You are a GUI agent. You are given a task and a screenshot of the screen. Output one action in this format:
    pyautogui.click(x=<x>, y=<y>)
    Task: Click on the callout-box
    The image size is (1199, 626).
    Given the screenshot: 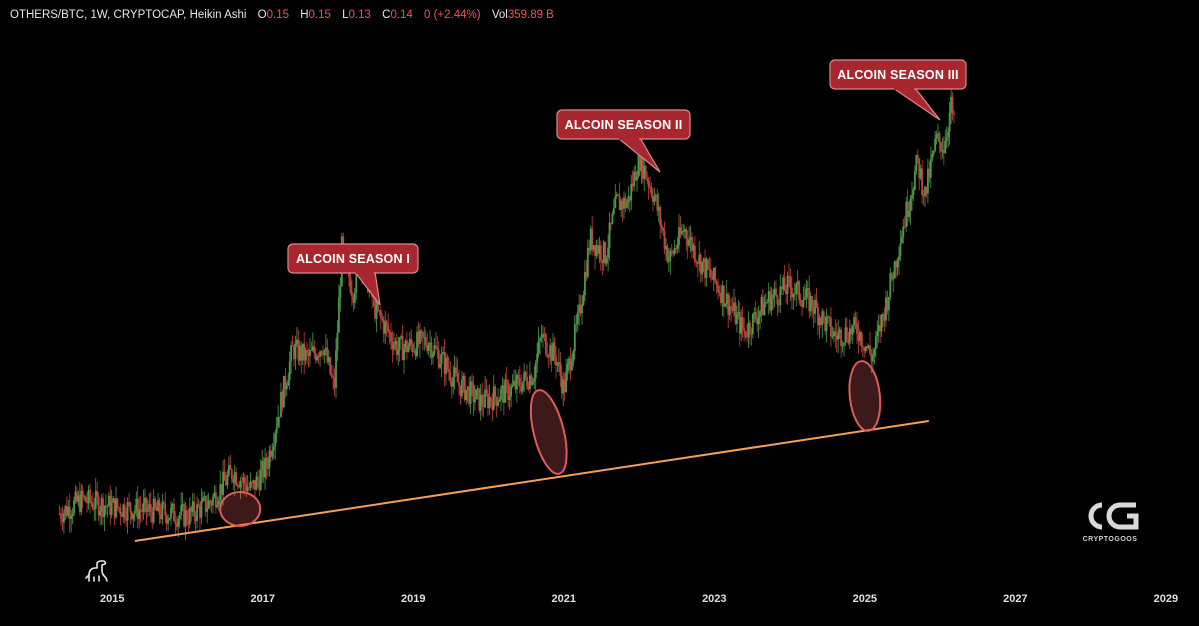 What is the action you would take?
    pyautogui.click(x=353, y=258)
    